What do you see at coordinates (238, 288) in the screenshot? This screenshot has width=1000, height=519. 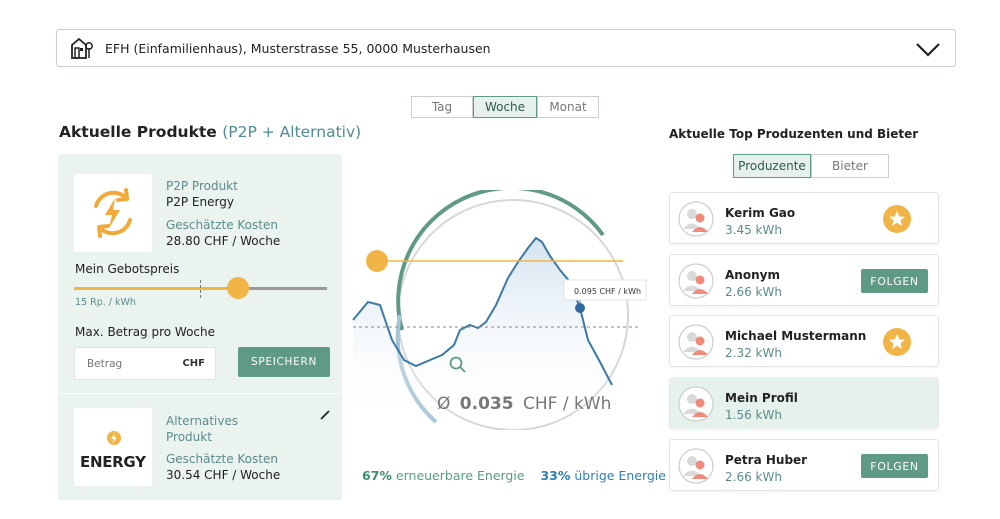 I see `bid-slider-thumb` at bounding box center [238, 288].